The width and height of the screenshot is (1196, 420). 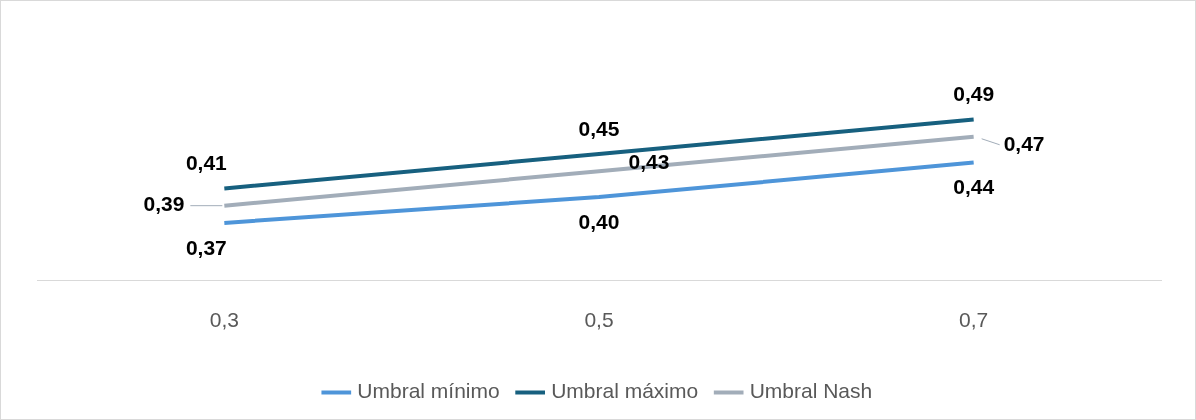 I want to click on data-label: 0,47, so click(x=1024, y=143).